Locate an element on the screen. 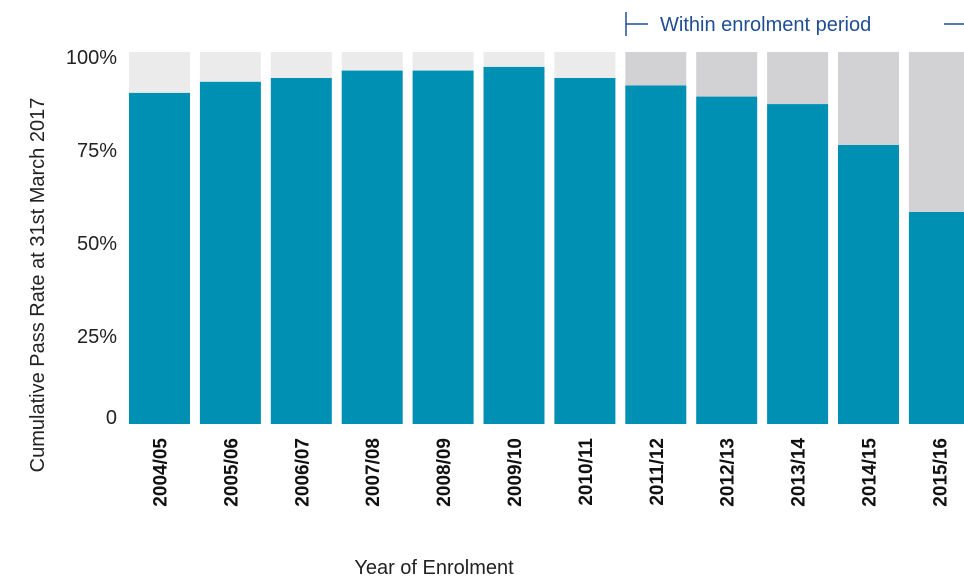  x-tick-label: 2010/11 is located at coordinates (586, 472).